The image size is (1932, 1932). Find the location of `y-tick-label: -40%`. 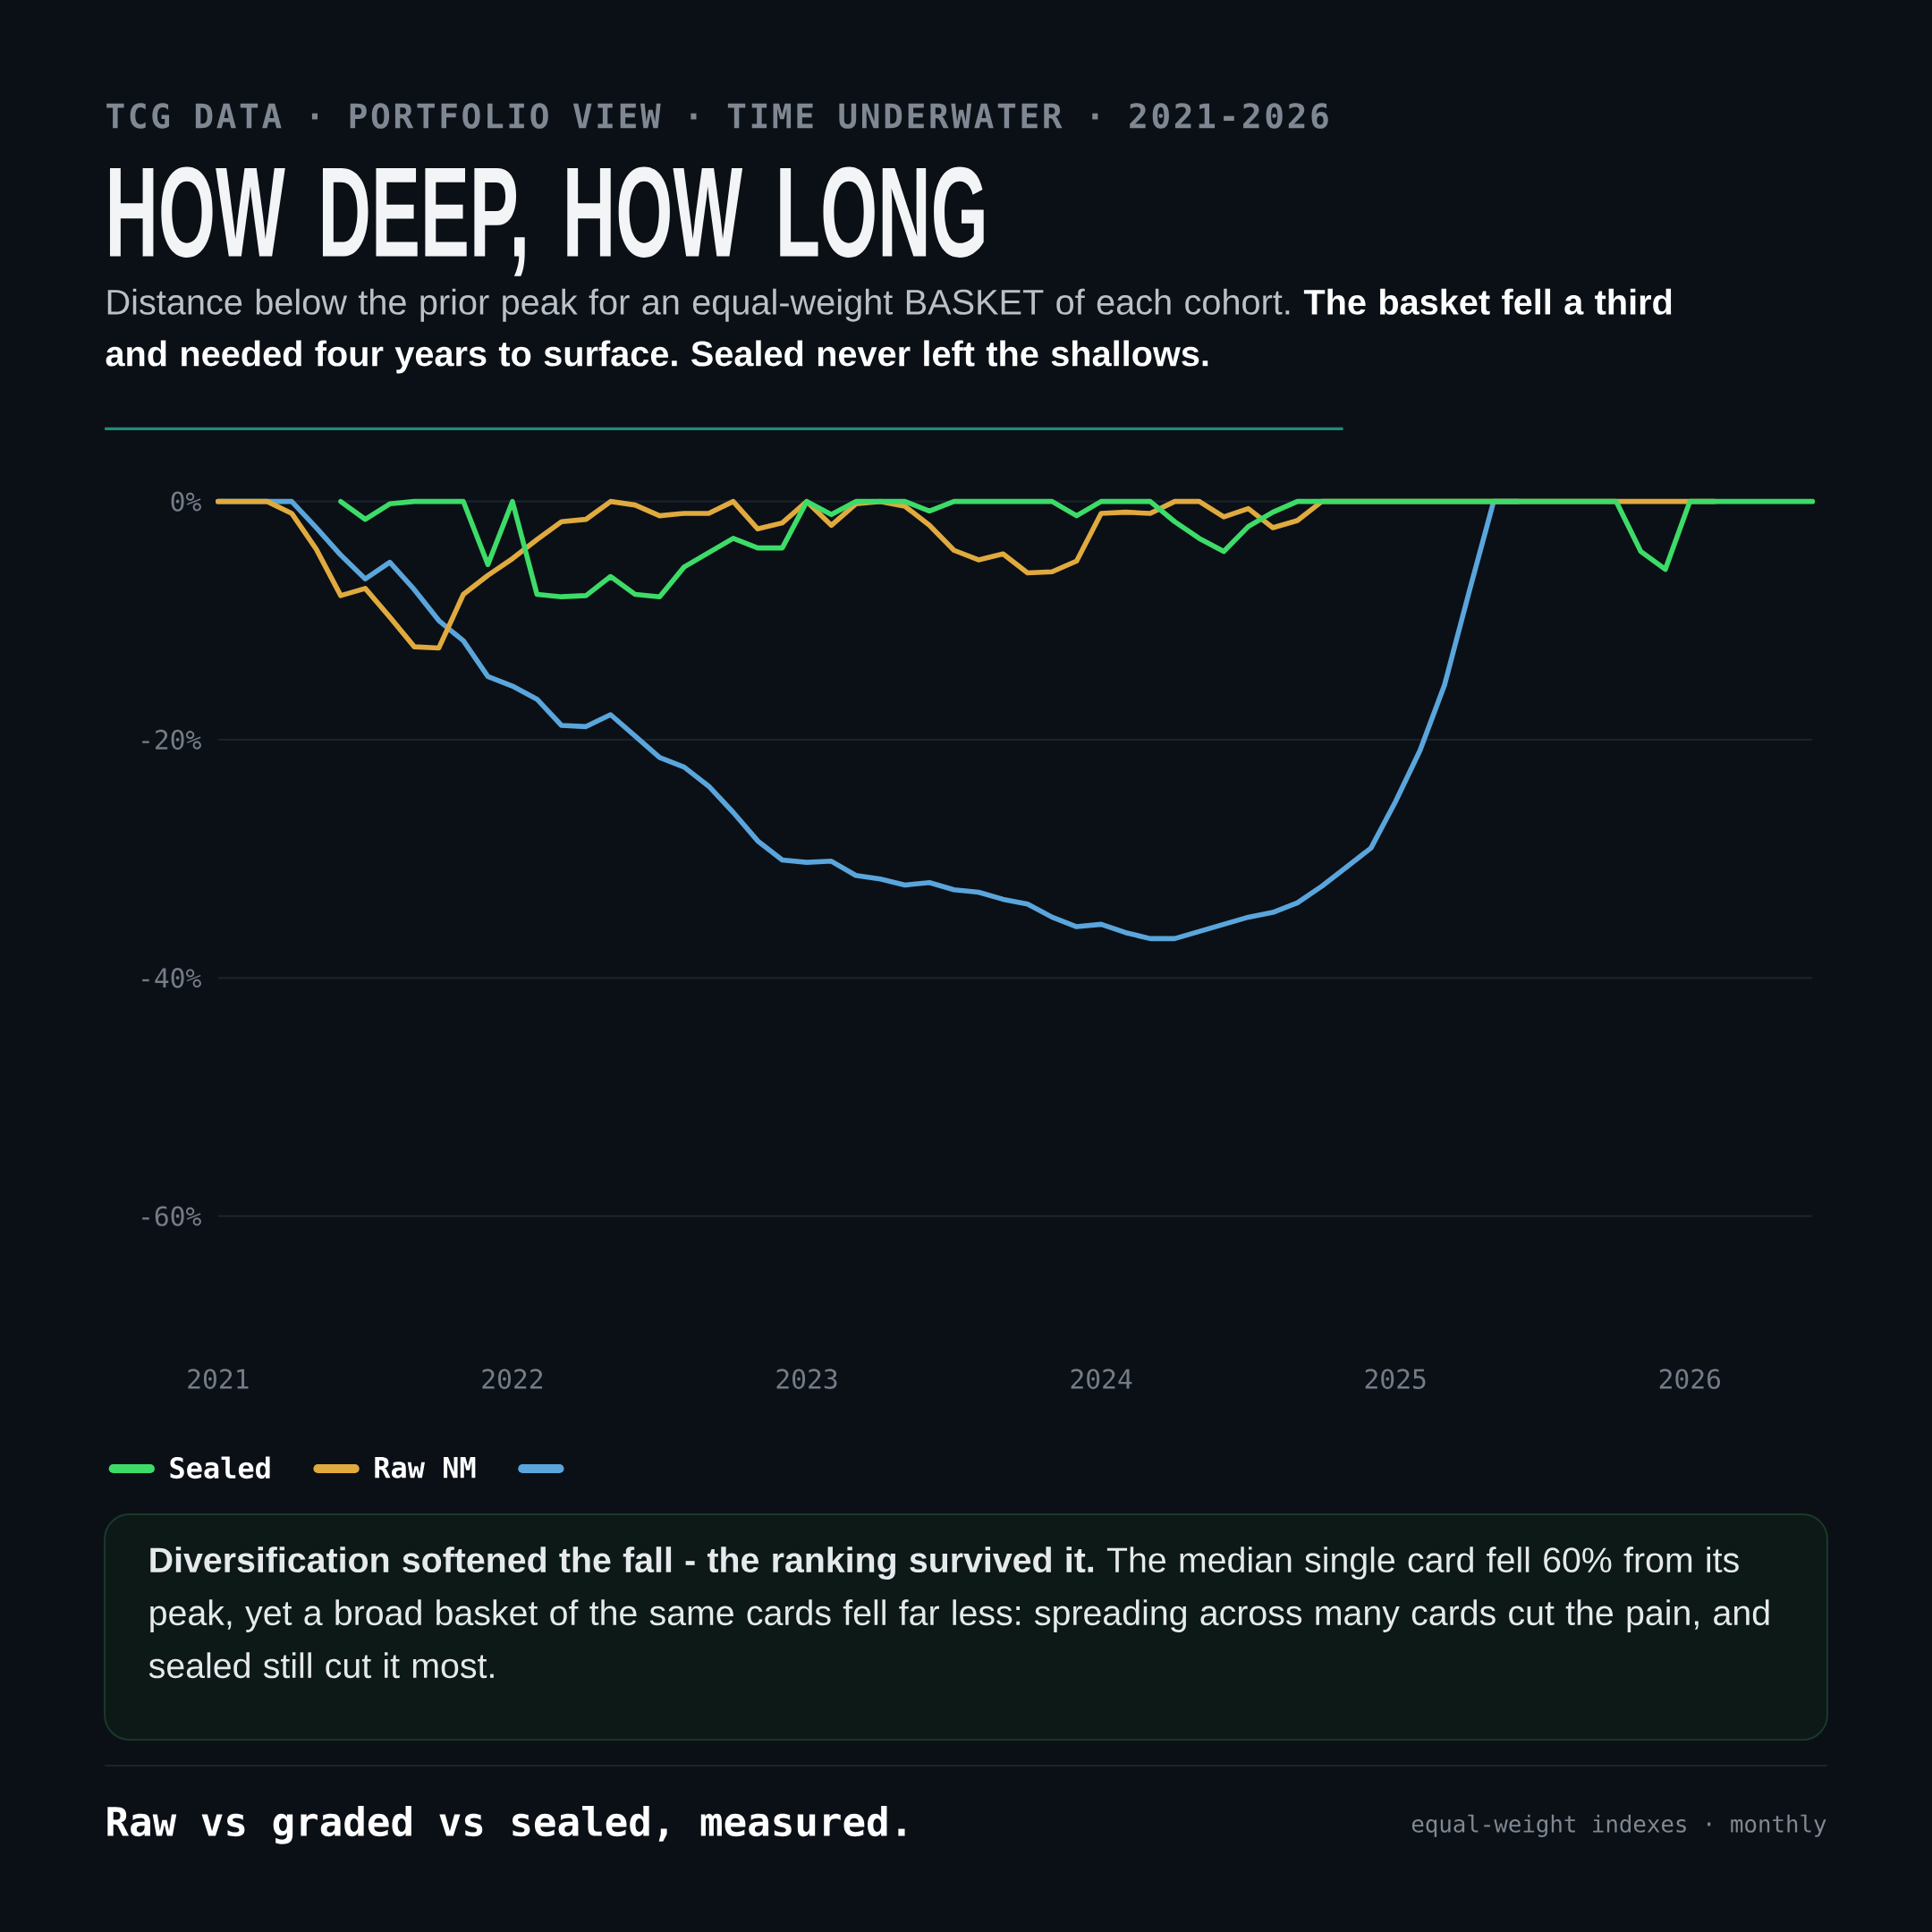

y-tick-label: -40% is located at coordinates (171, 978).